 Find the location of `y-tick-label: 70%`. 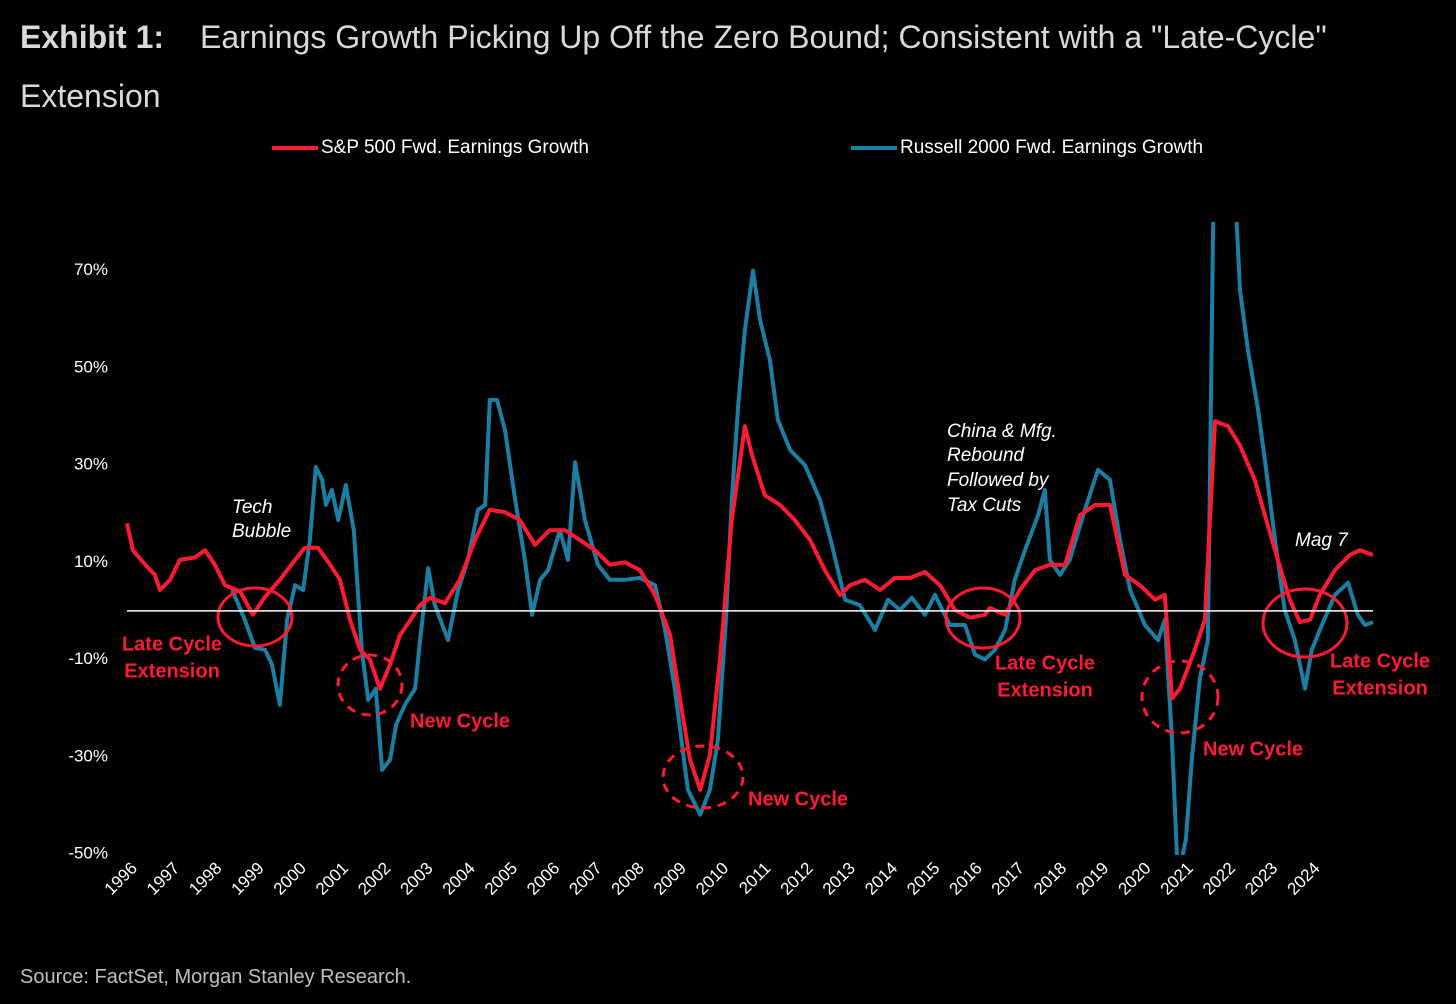

y-tick-label: 70% is located at coordinates (91, 269).